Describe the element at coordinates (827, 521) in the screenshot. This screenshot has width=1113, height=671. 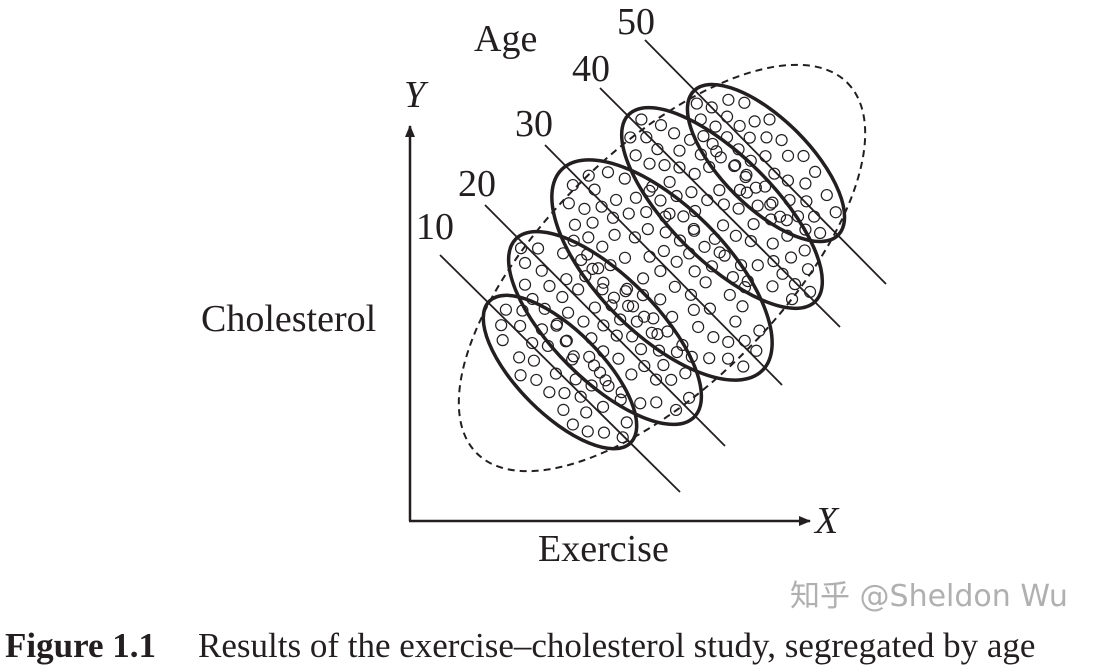
I see `x-axis-label: X` at that location.